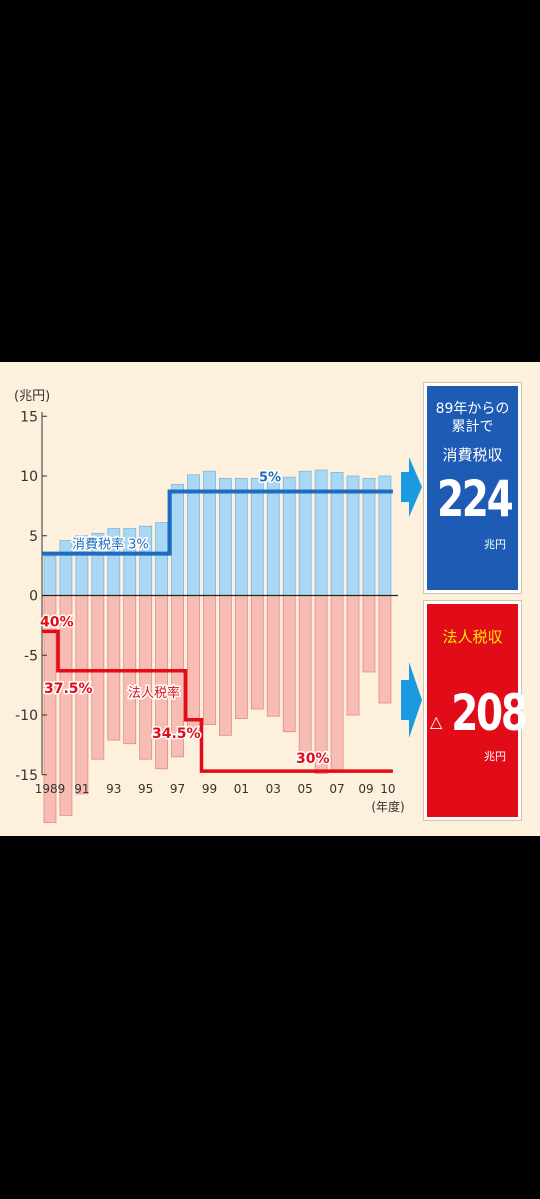 The image size is (540, 1199). Describe the element at coordinates (217, 522) in the screenshot. I see `consumption-rate-line` at that location.